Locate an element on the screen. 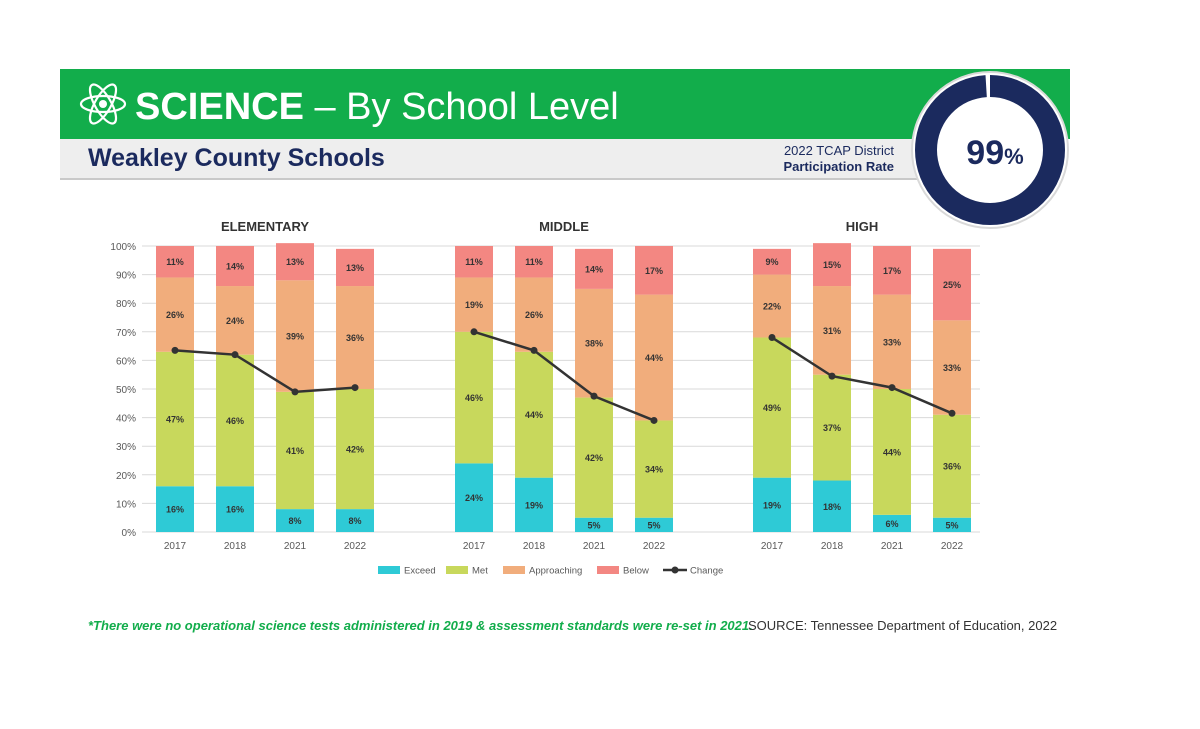 This screenshot has width=1200, height=729. data-label: 42% is located at coordinates (355, 450).